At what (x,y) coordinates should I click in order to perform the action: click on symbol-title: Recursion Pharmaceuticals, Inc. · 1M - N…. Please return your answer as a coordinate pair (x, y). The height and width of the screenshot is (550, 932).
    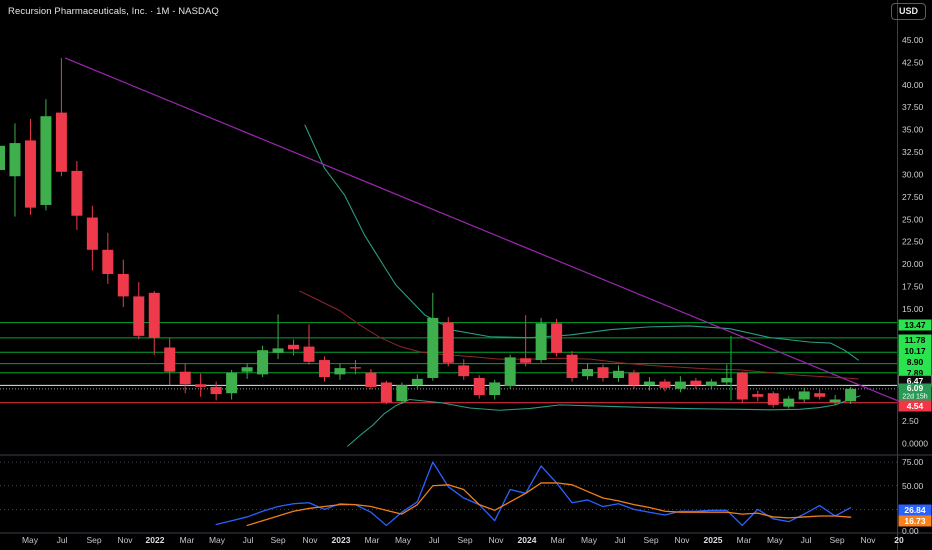
    Looking at the image, I should click on (113, 11).